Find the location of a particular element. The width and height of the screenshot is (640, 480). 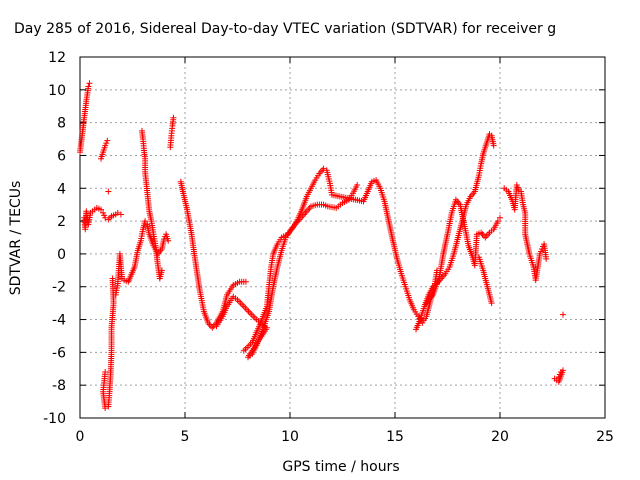

y-tick-label: 12 is located at coordinates (57, 58).